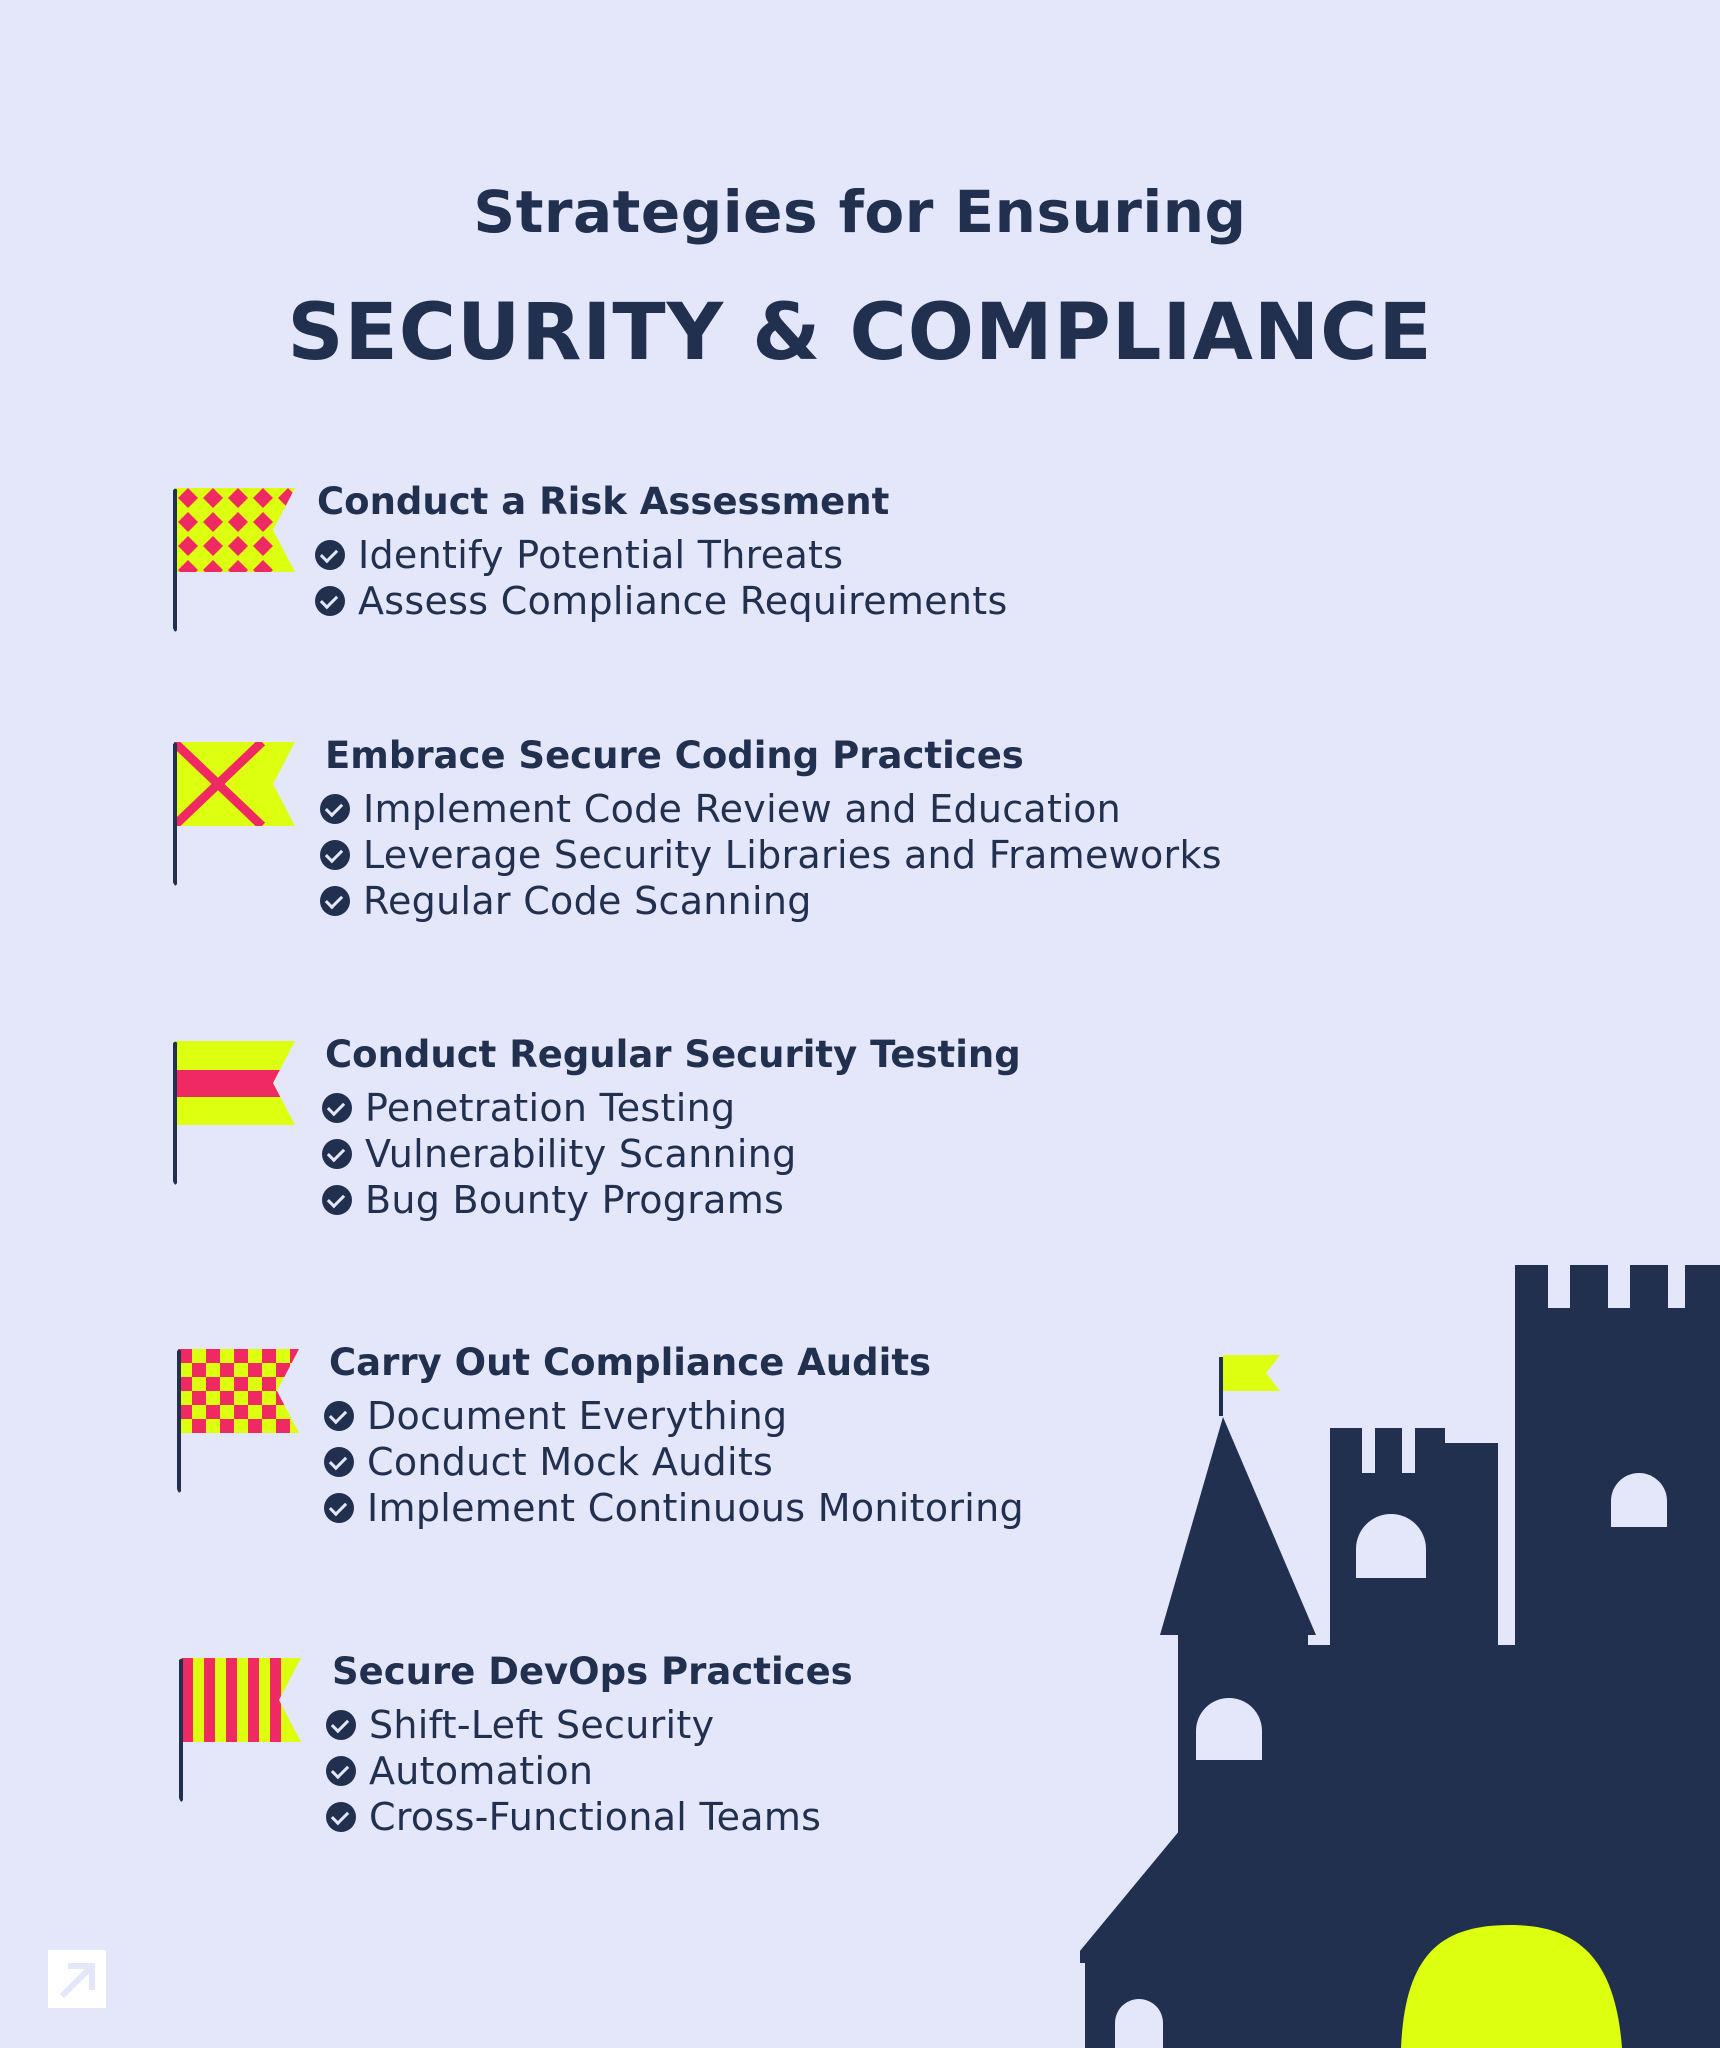 The height and width of the screenshot is (2048, 1720). I want to click on pre-title: Strategies for Ensuring, so click(860, 212).